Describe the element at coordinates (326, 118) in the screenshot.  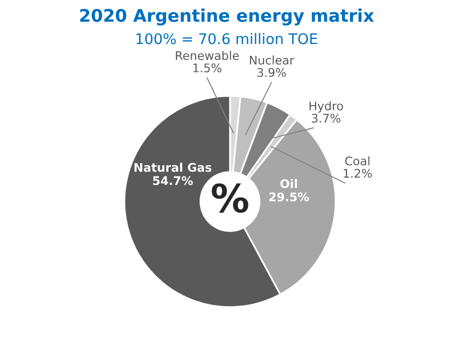
I see `data-label: 3.7%` at that location.